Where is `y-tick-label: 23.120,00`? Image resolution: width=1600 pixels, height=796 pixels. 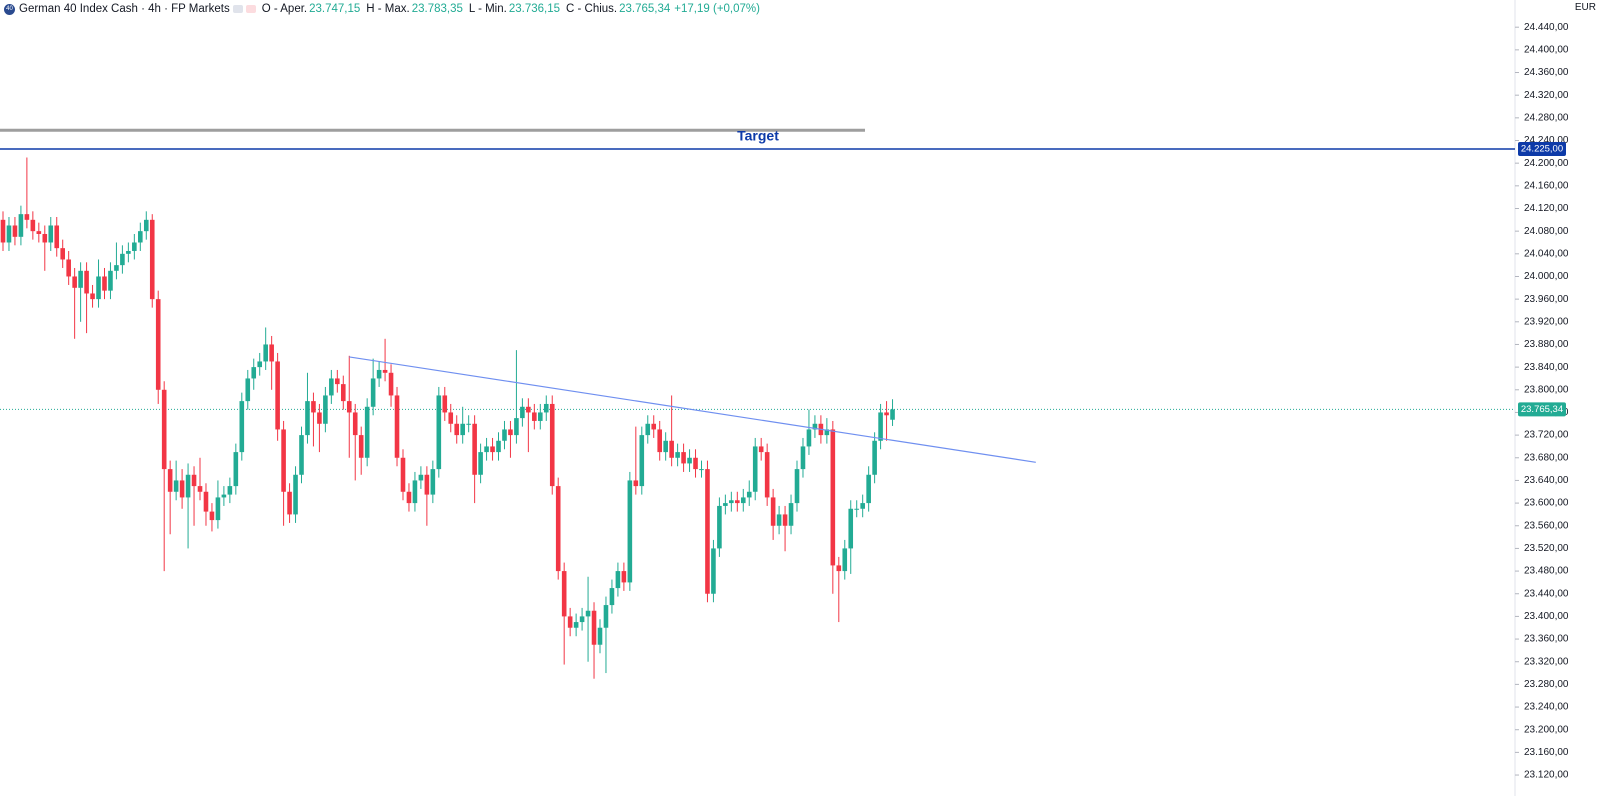 y-tick-label: 23.120,00 is located at coordinates (1546, 775).